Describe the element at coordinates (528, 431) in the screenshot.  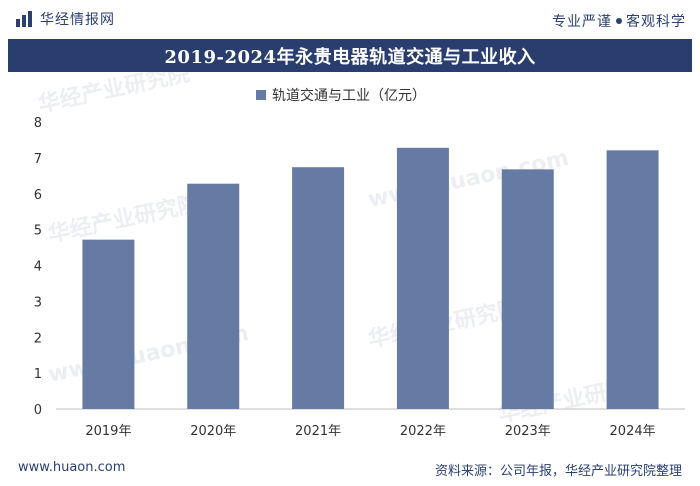
I see `x-tick-label: 2023年` at that location.